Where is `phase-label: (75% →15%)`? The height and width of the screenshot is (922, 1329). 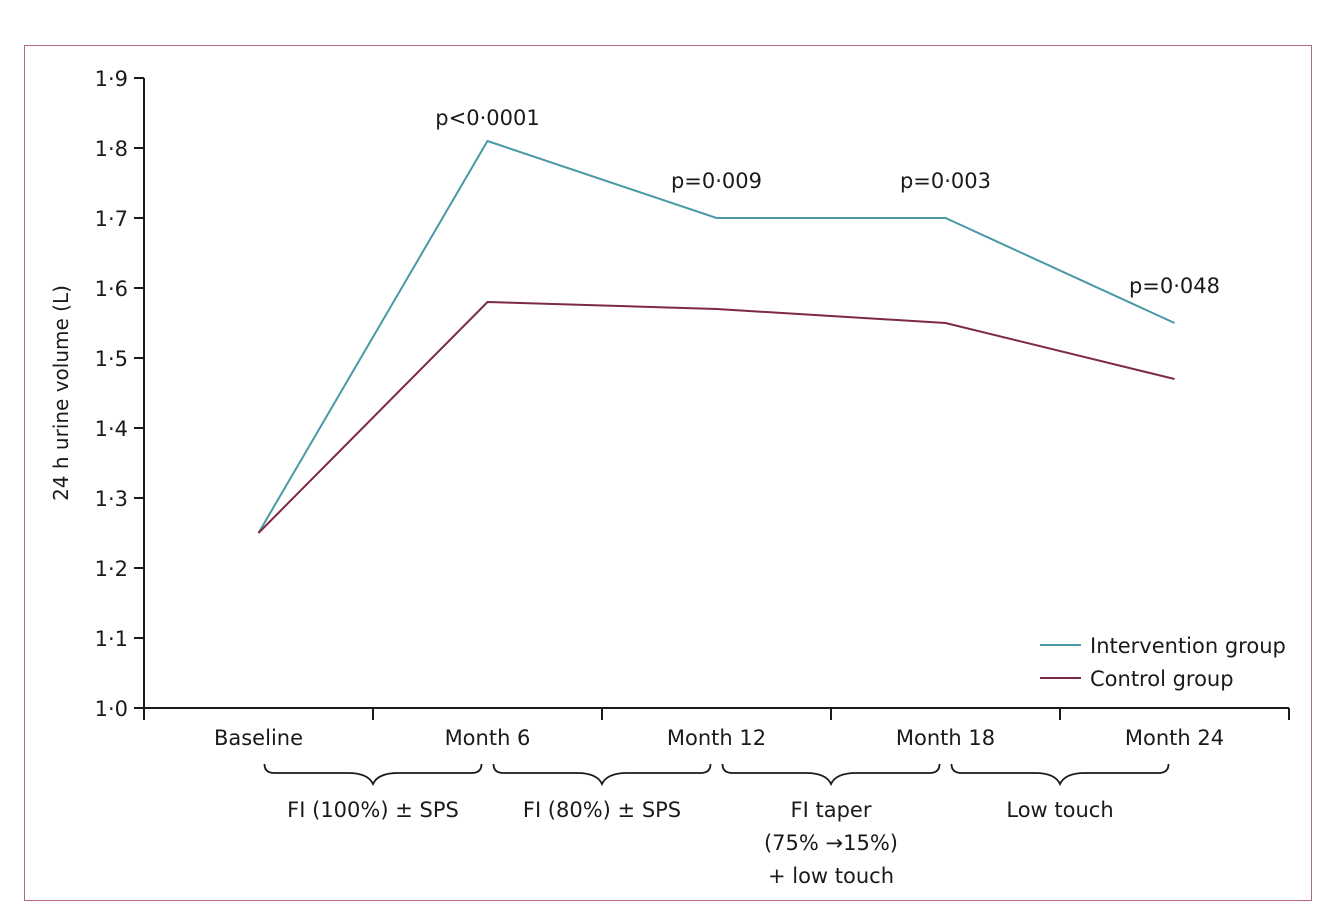 phase-label: (75% →15%) is located at coordinates (831, 843).